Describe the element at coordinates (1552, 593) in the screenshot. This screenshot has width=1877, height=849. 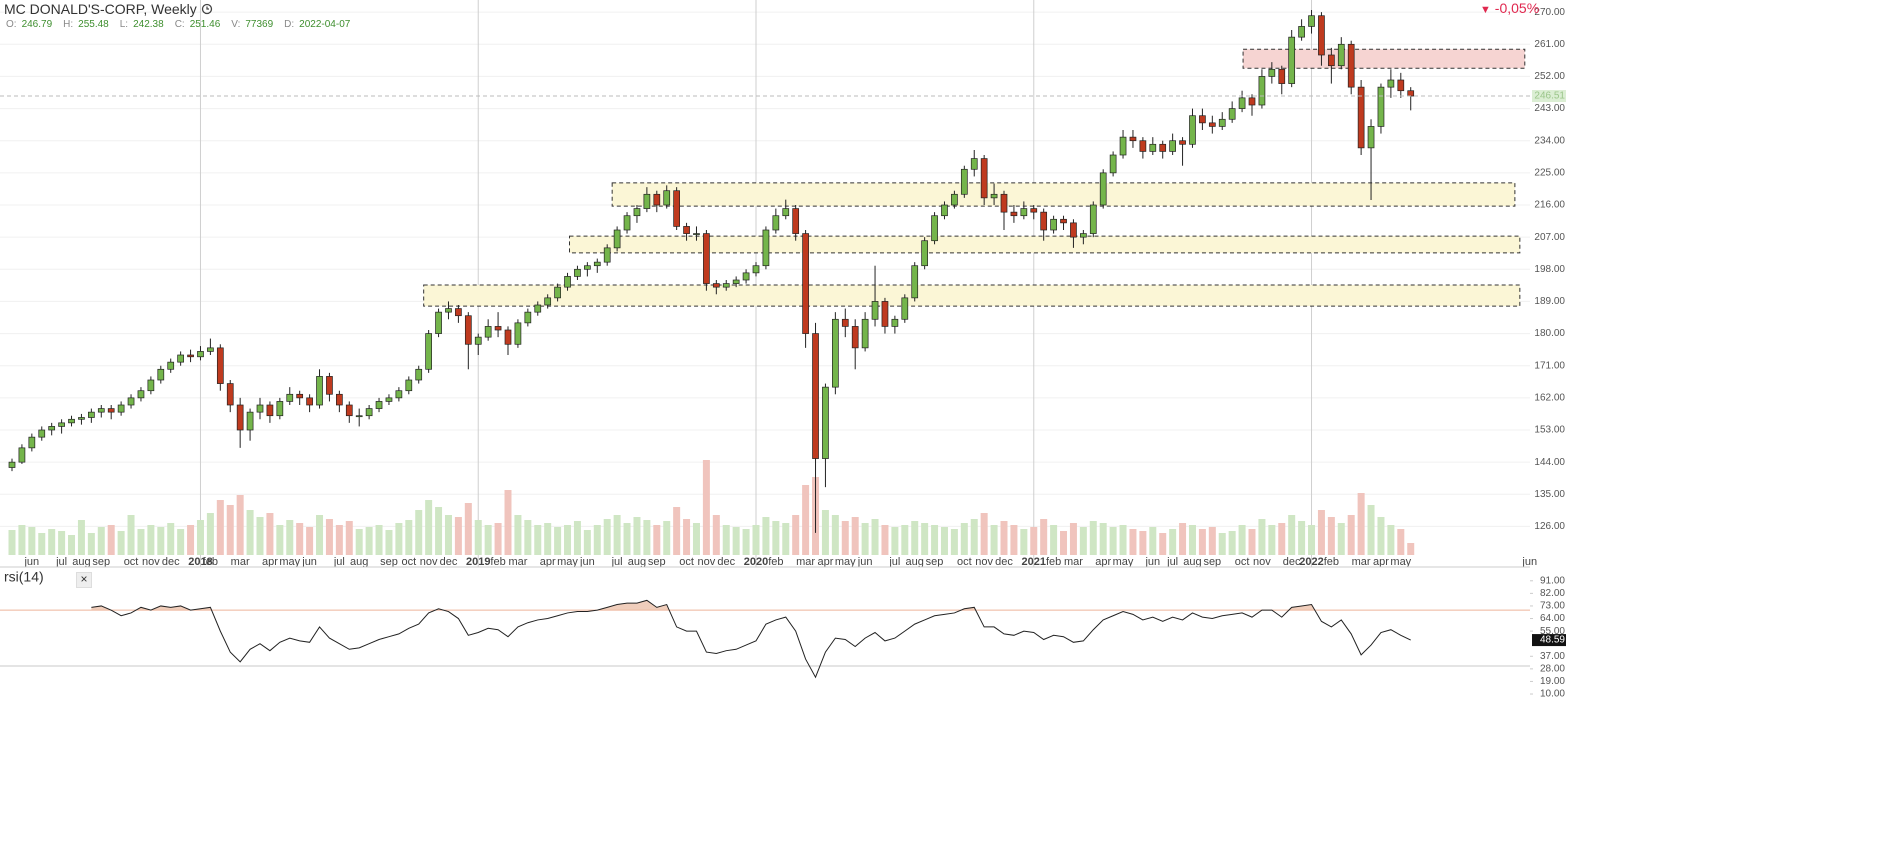
I see `rsi-tick-label: 82.00` at that location.